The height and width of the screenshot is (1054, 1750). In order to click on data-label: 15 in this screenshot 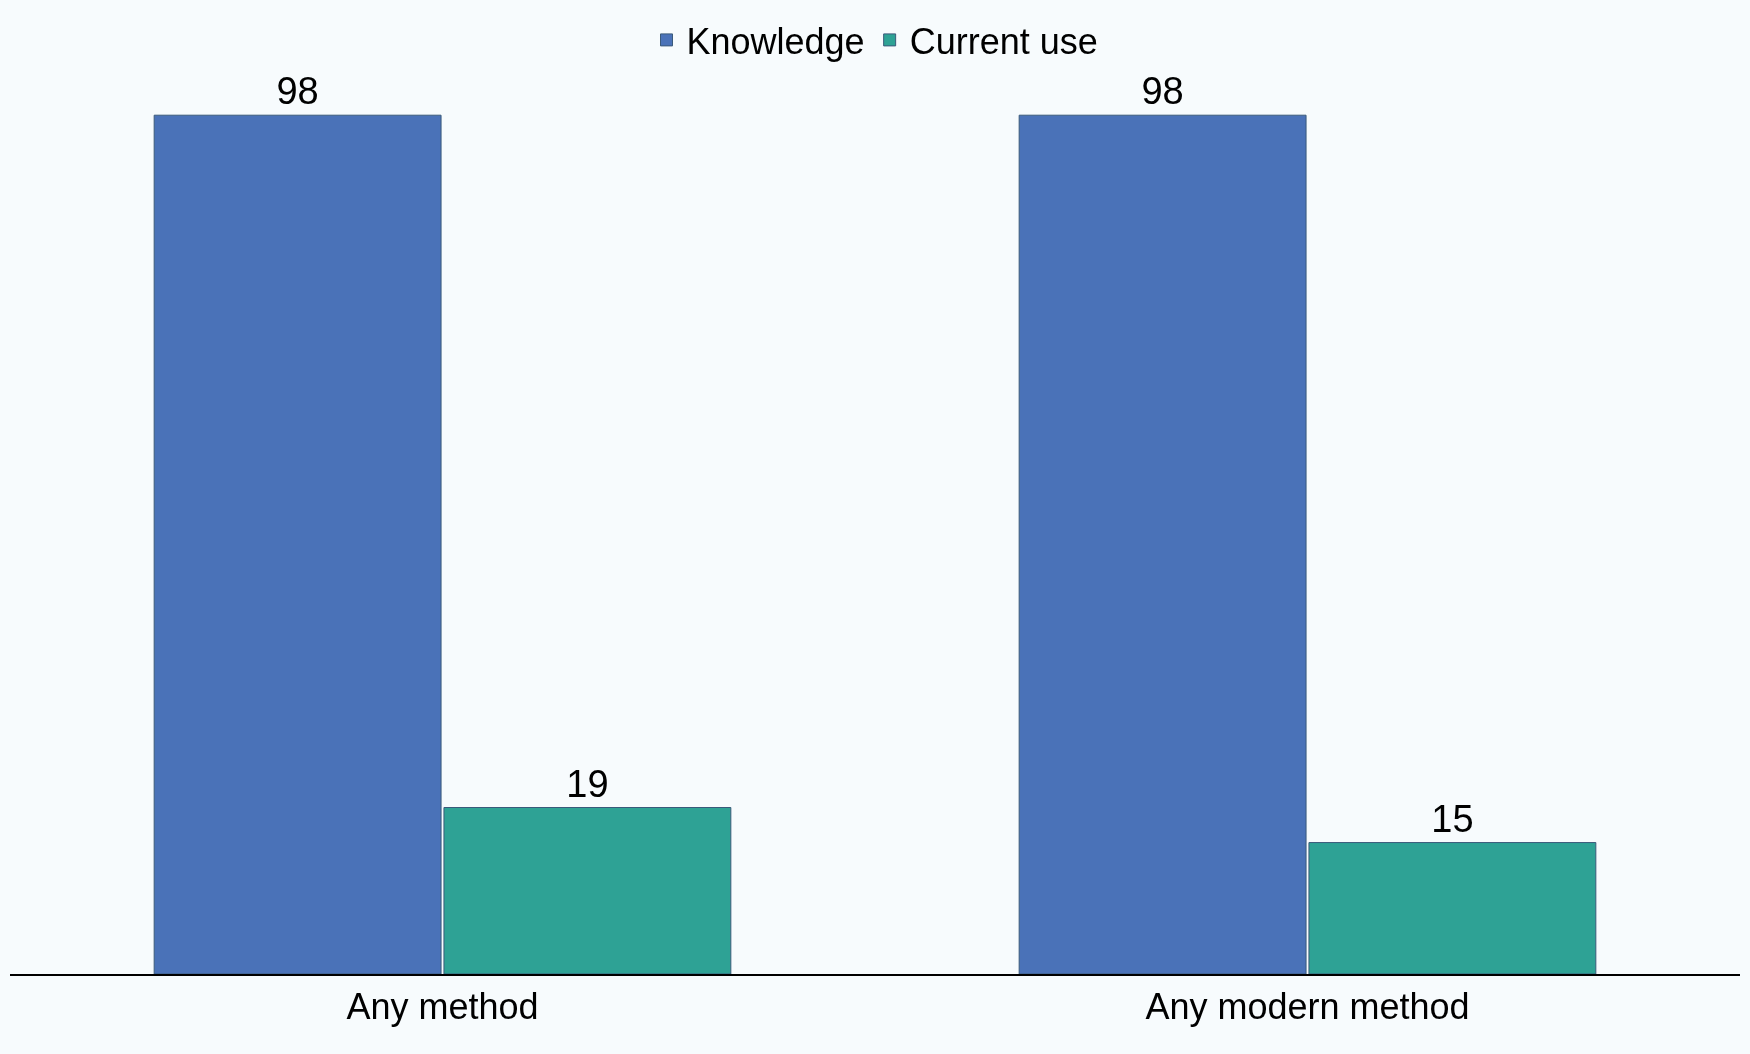, I will do `click(1452, 818)`.